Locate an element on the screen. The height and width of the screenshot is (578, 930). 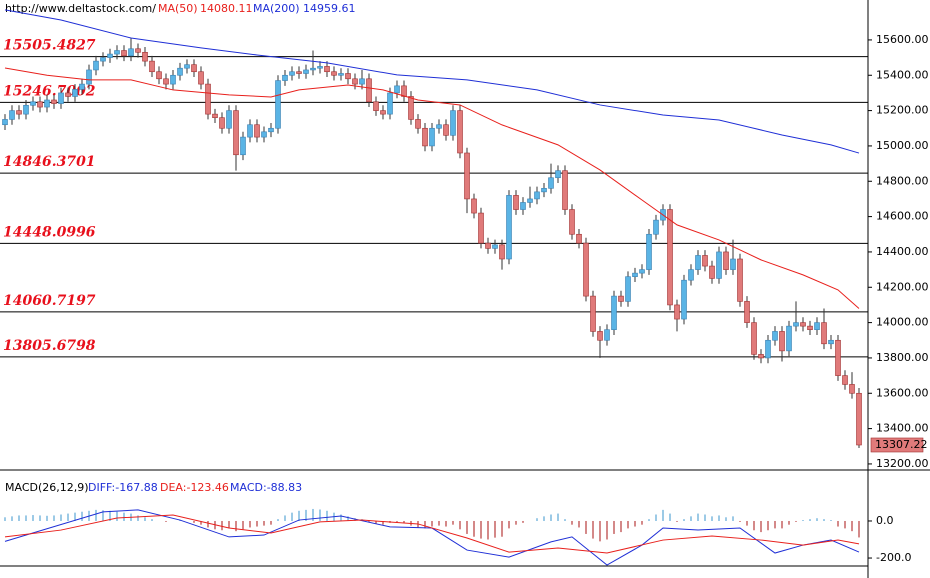
last-price: 13307.22 is located at coordinates (901, 444).